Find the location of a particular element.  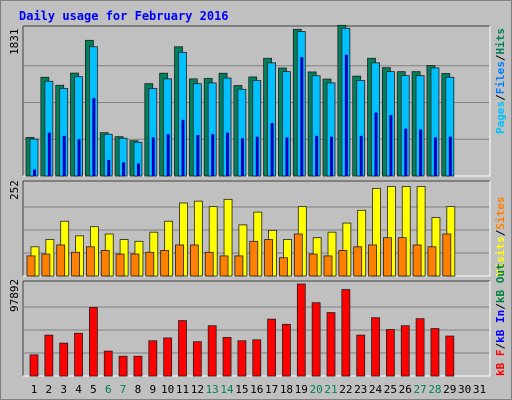

x-tick-label: 3 is located at coordinates (63, 389).